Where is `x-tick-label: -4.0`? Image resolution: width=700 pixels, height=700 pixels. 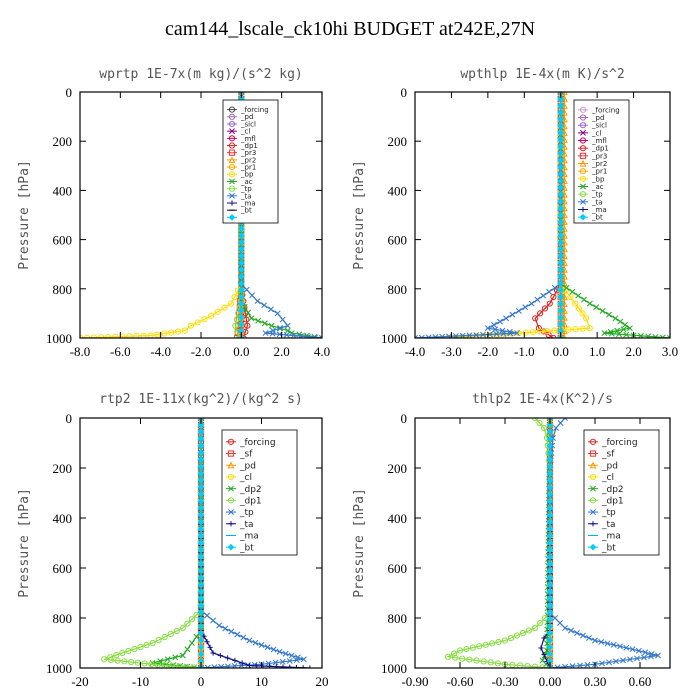 x-tick-label: -4.0 is located at coordinates (415, 351).